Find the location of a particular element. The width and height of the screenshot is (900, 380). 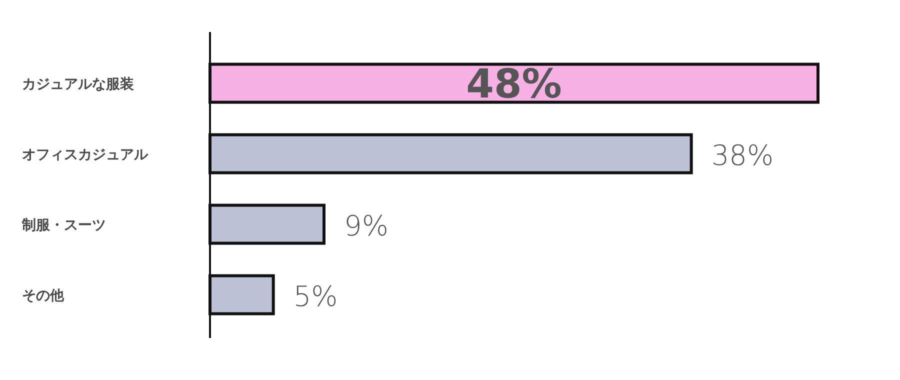

data-label: 9% is located at coordinates (366, 225).